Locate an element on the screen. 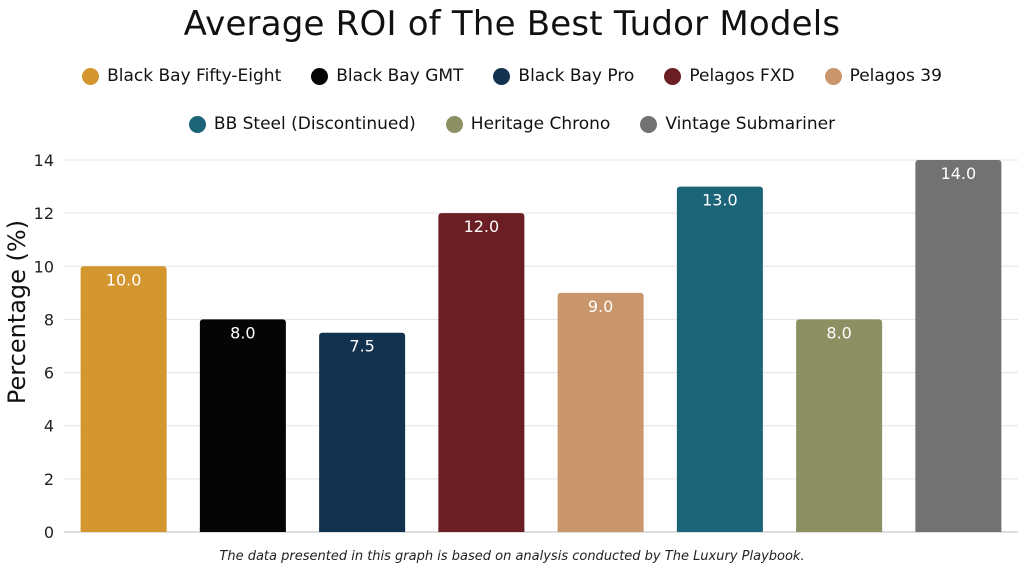  legend-item: Black Bay Fifty-Eight is located at coordinates (181, 76).